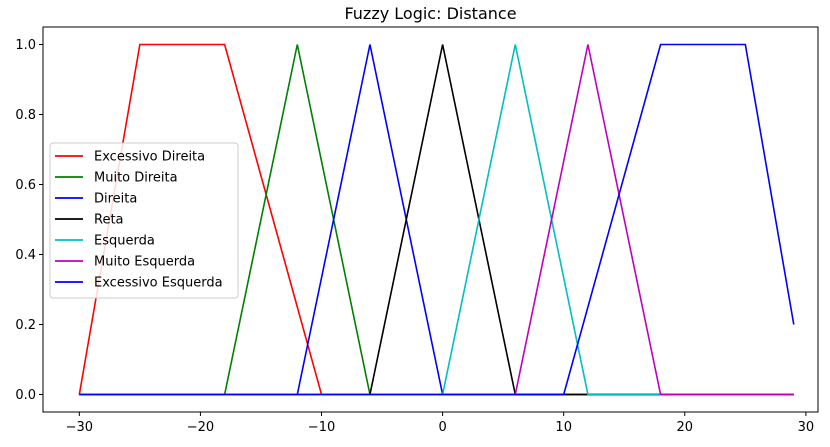  I want to click on x-axis: −30 −20 −10 0 10 20 30, so click(440, 423).